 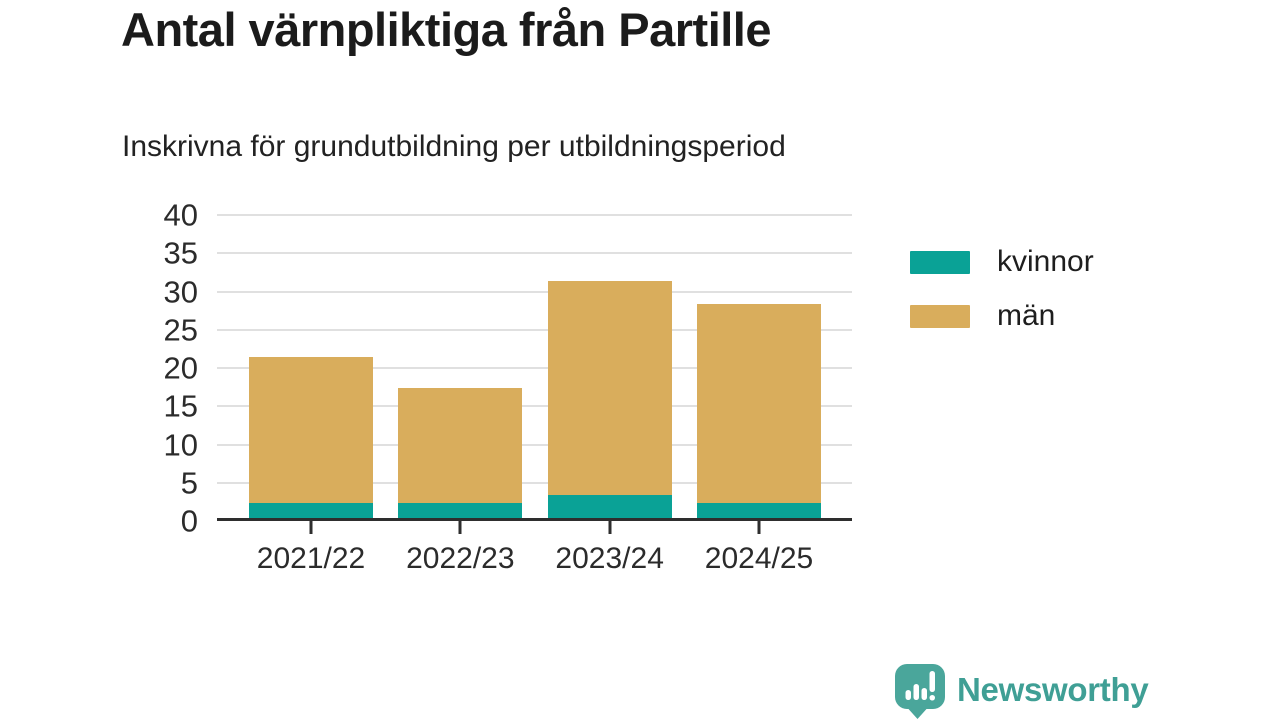 I want to click on legend-item-man: män, so click(x=1002, y=316).